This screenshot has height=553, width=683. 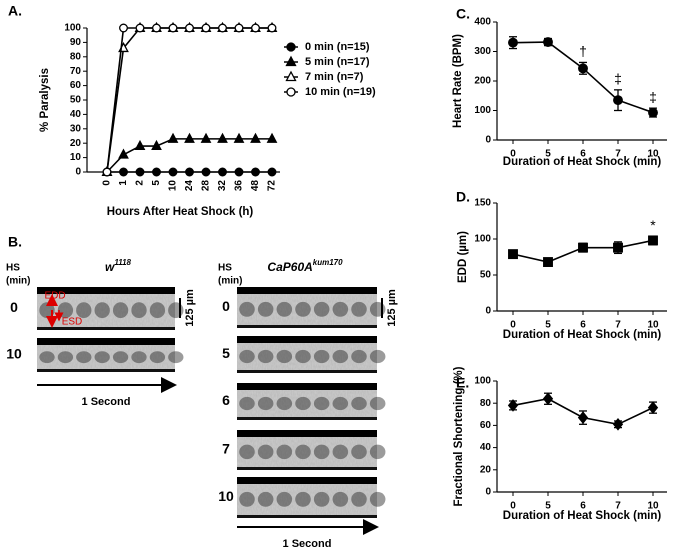 What do you see at coordinates (222, 186) in the screenshot?
I see `x-tick-label: 32` at bounding box center [222, 186].